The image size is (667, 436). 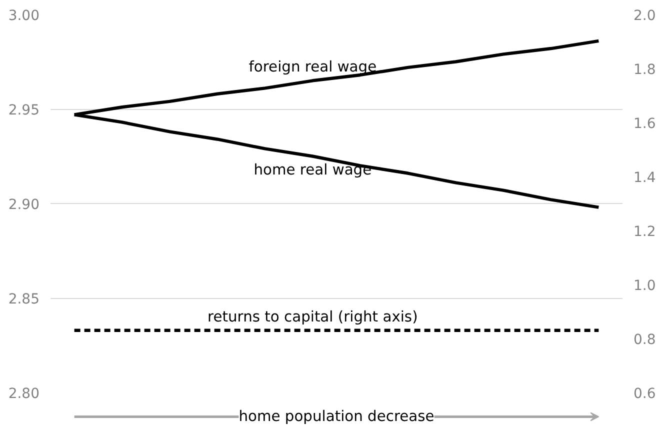 I want to click on series-label: foreign real wage, so click(x=312, y=67).